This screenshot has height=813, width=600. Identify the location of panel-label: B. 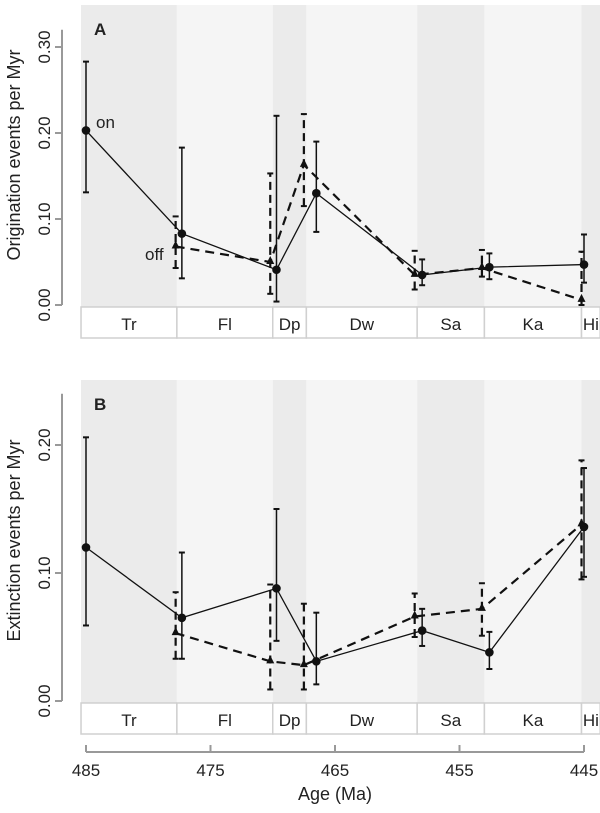
(100, 404).